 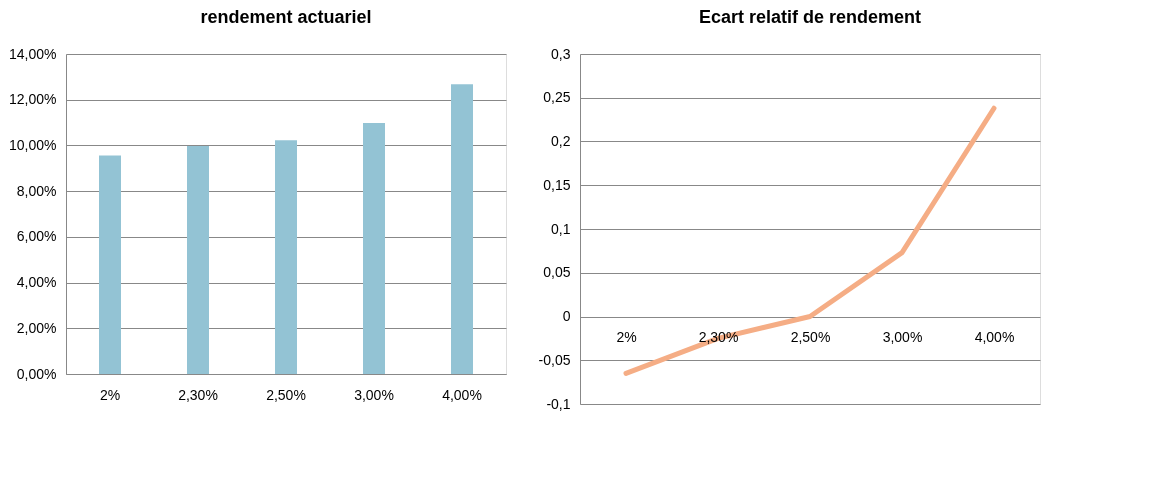 I want to click on y-tick-label: 0,15, so click(x=557, y=184).